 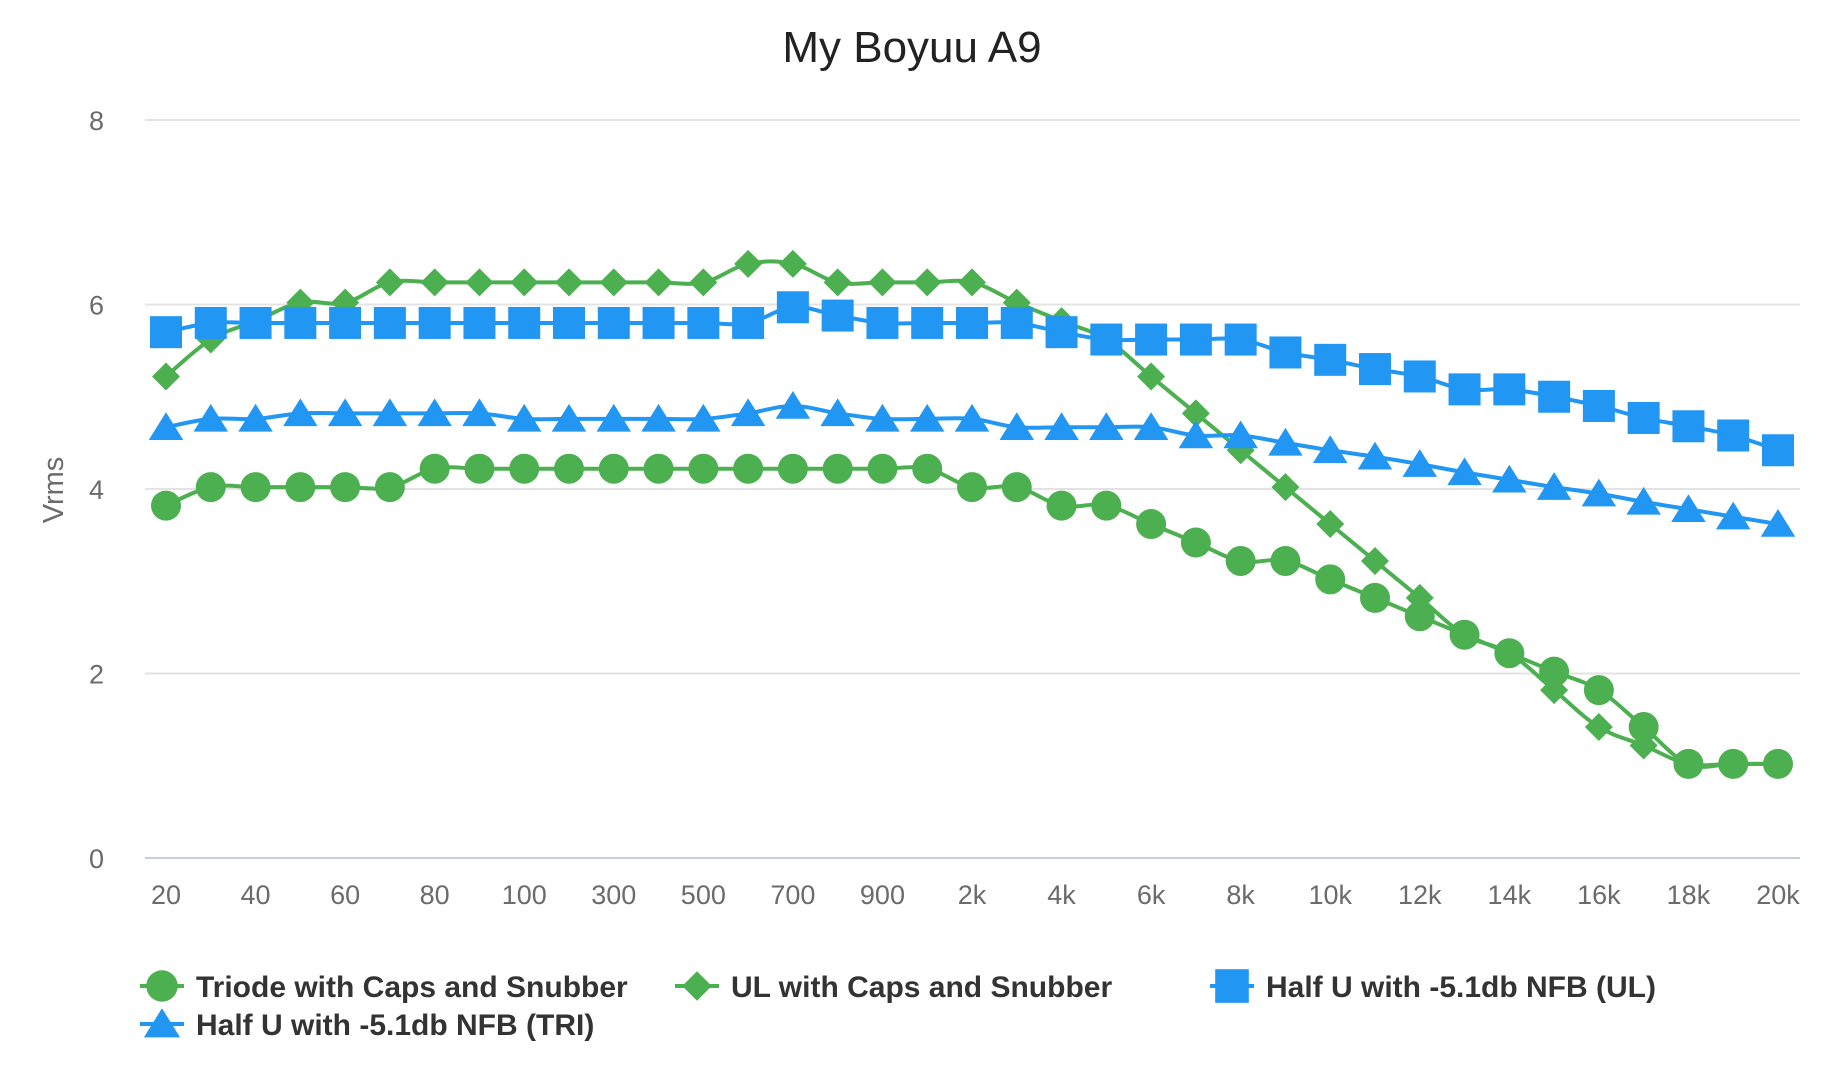 What do you see at coordinates (1778, 895) in the screenshot?
I see `x-tick-label: 20k` at bounding box center [1778, 895].